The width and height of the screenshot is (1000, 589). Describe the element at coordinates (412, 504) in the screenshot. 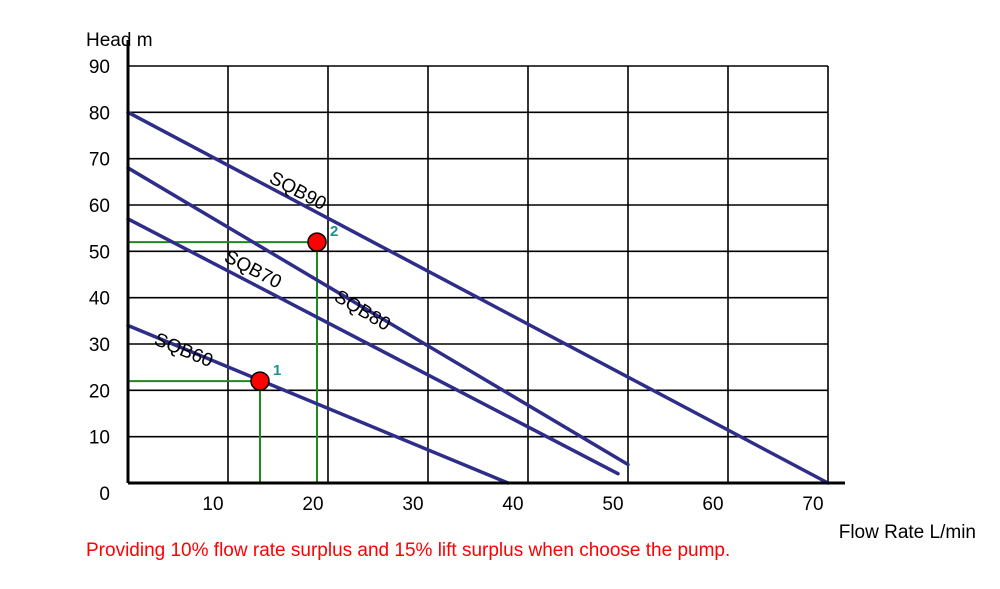

I see `x-tick-label: 30` at that location.